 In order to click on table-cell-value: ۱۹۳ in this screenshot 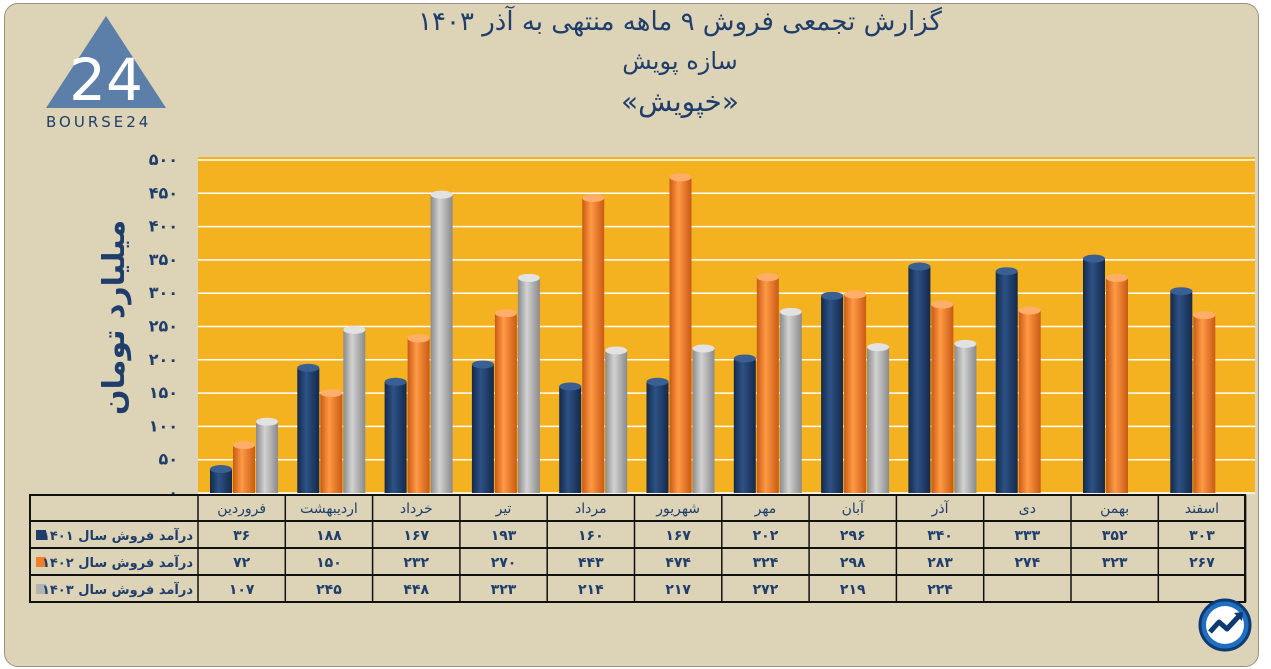, I will do `click(504, 536)`.